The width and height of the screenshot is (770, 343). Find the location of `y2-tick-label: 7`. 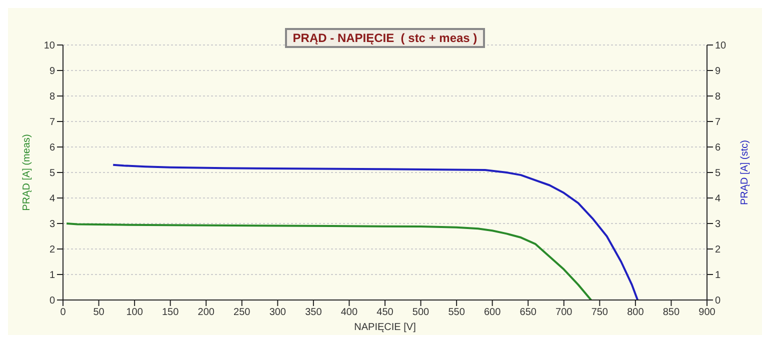

y2-tick-label: 7 is located at coordinates (718, 122).